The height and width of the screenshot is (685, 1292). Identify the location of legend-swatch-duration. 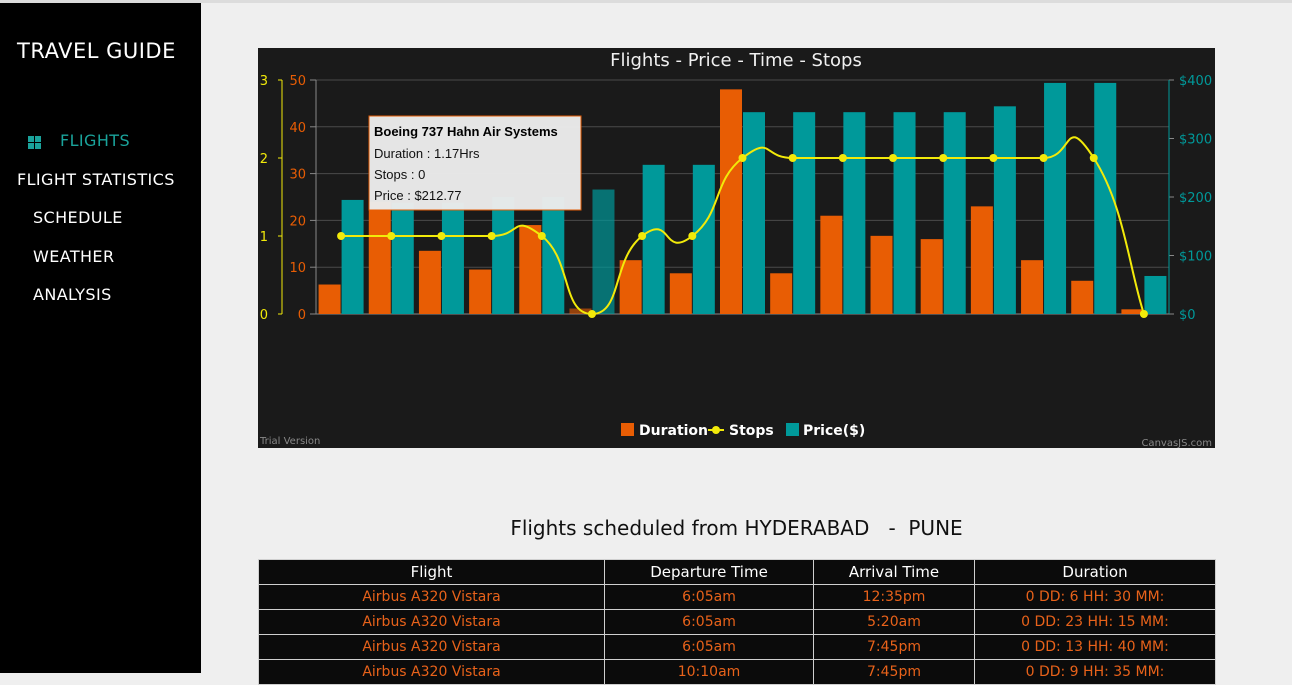
(627, 429).